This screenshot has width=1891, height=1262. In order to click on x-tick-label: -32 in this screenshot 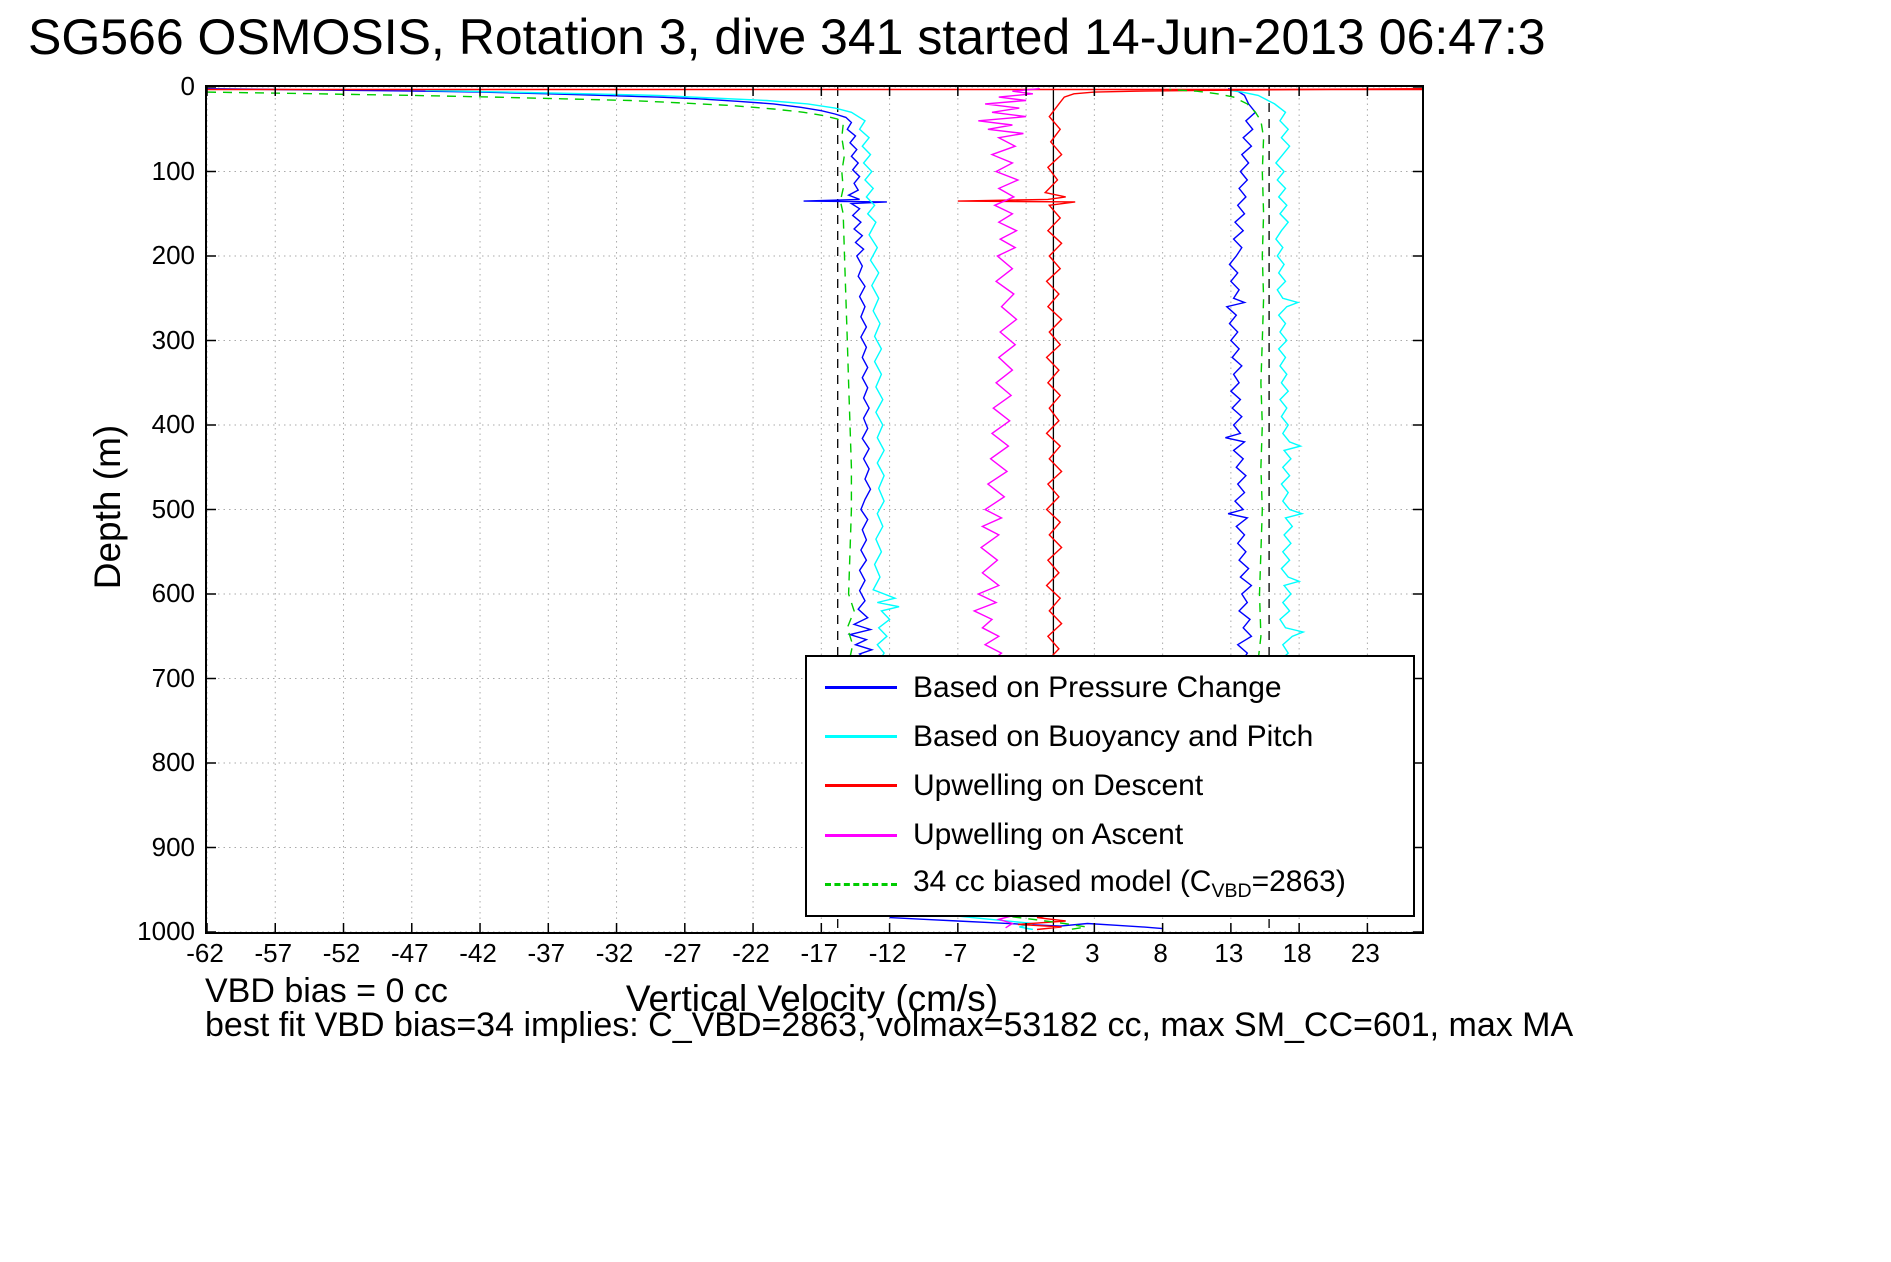, I will do `click(614, 953)`.